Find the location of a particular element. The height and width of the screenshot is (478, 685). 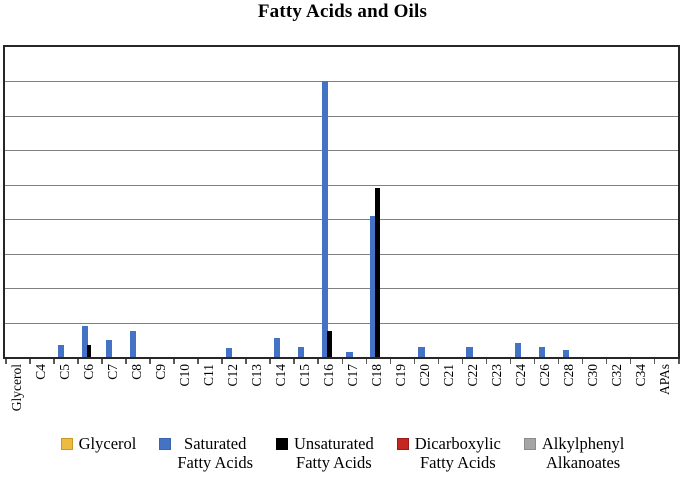

legend-item-alkylphenyl-alkanoates: Alkylphenyl Alkanoates is located at coordinates (573, 453).